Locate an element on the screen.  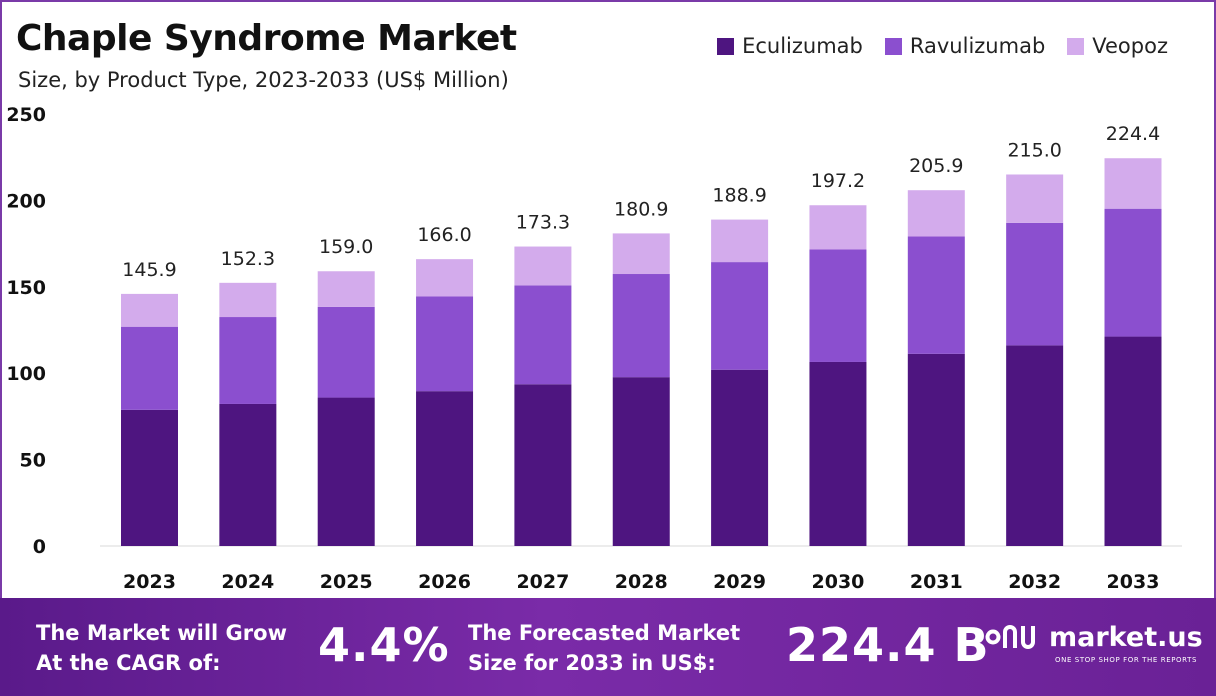
legend-item-veopoz: Veopoz is located at coordinates (1117, 46).